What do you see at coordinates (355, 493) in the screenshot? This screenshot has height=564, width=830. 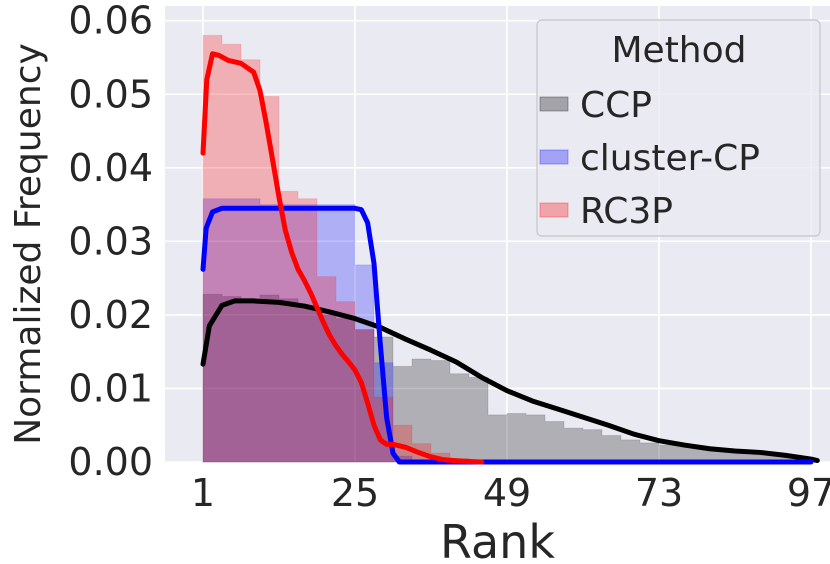 I see `x-tick-label: 25` at bounding box center [355, 493].